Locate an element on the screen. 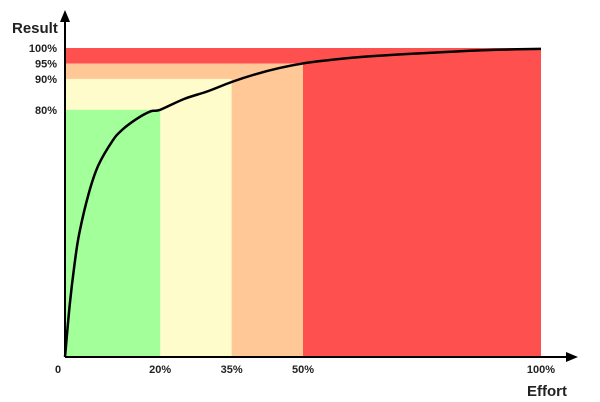  x-tick-labels: 0 20% 35% 50% 100% is located at coordinates (305, 370).